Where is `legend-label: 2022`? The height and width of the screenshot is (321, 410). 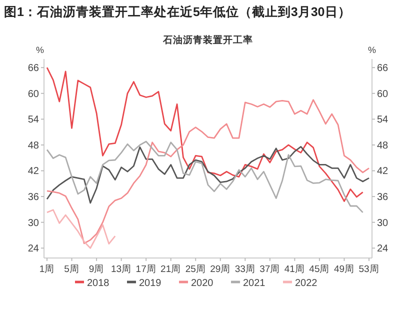 legend-label: 2022 is located at coordinates (306, 283).